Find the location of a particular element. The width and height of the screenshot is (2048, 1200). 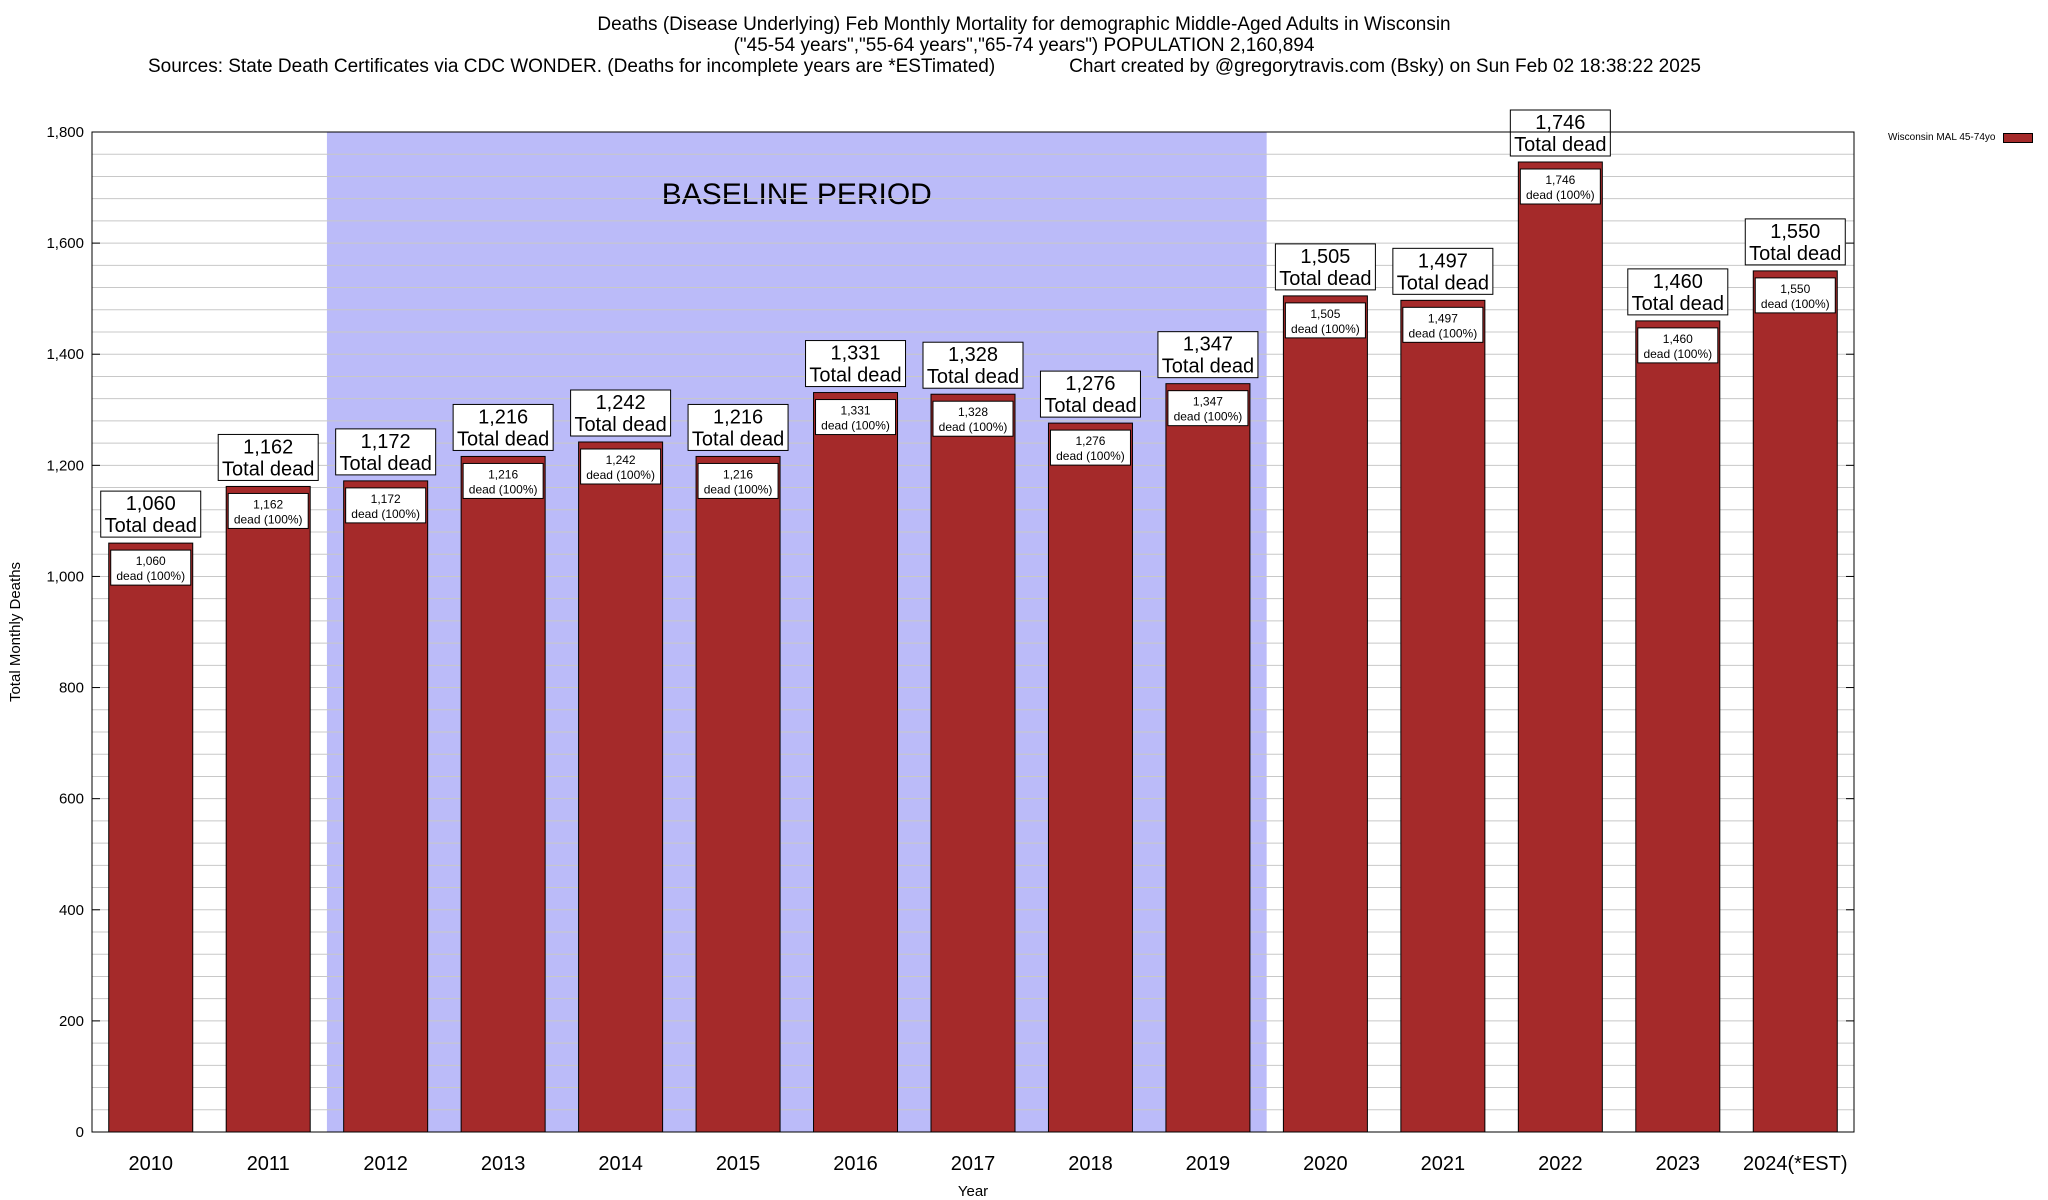

total-value-label: 1,746 is located at coordinates (1560, 123).